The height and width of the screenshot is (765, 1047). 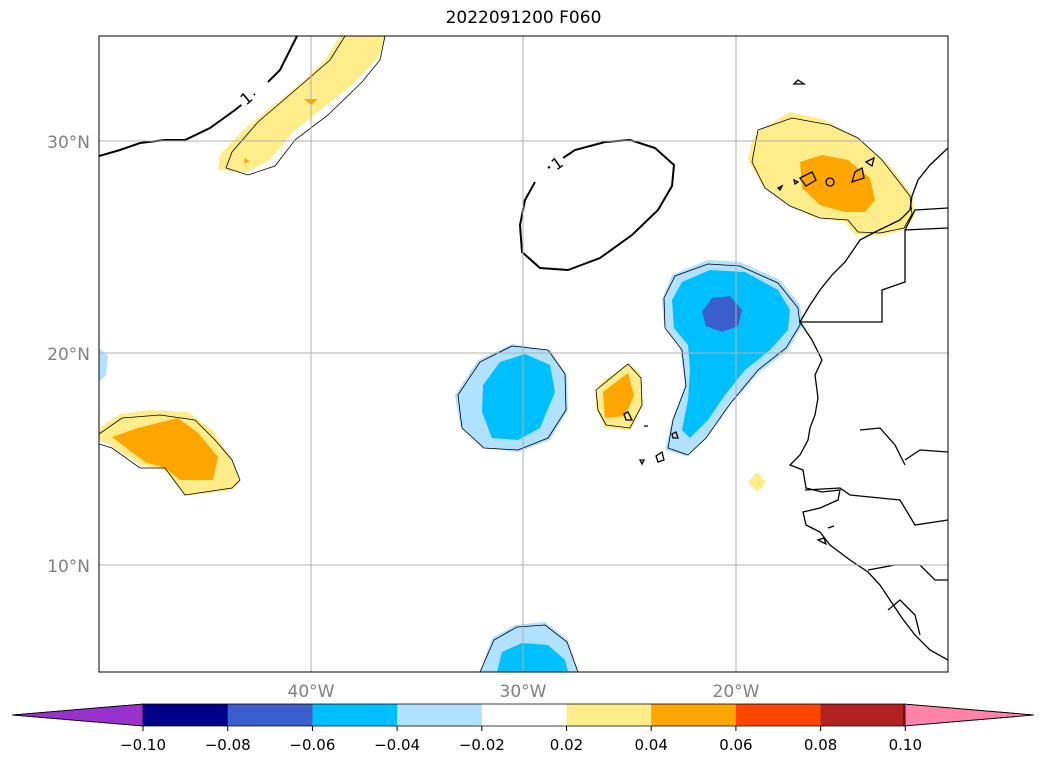 What do you see at coordinates (312, 745) in the screenshot?
I see `colorbar-tick-label: −0.06` at bounding box center [312, 745].